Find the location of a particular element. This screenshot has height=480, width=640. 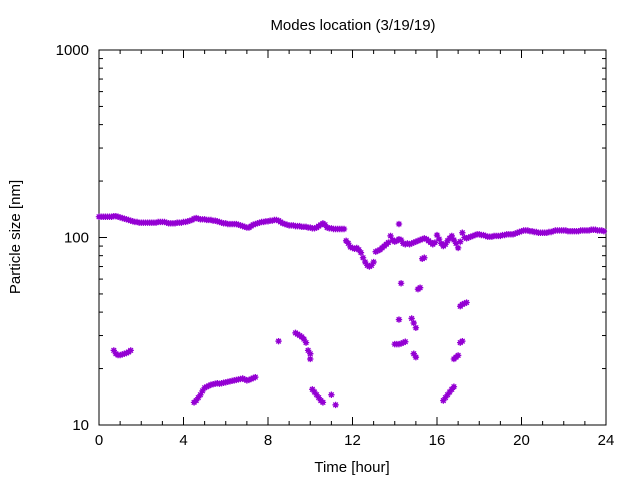

x-tick-label: 4 is located at coordinates (183, 440).